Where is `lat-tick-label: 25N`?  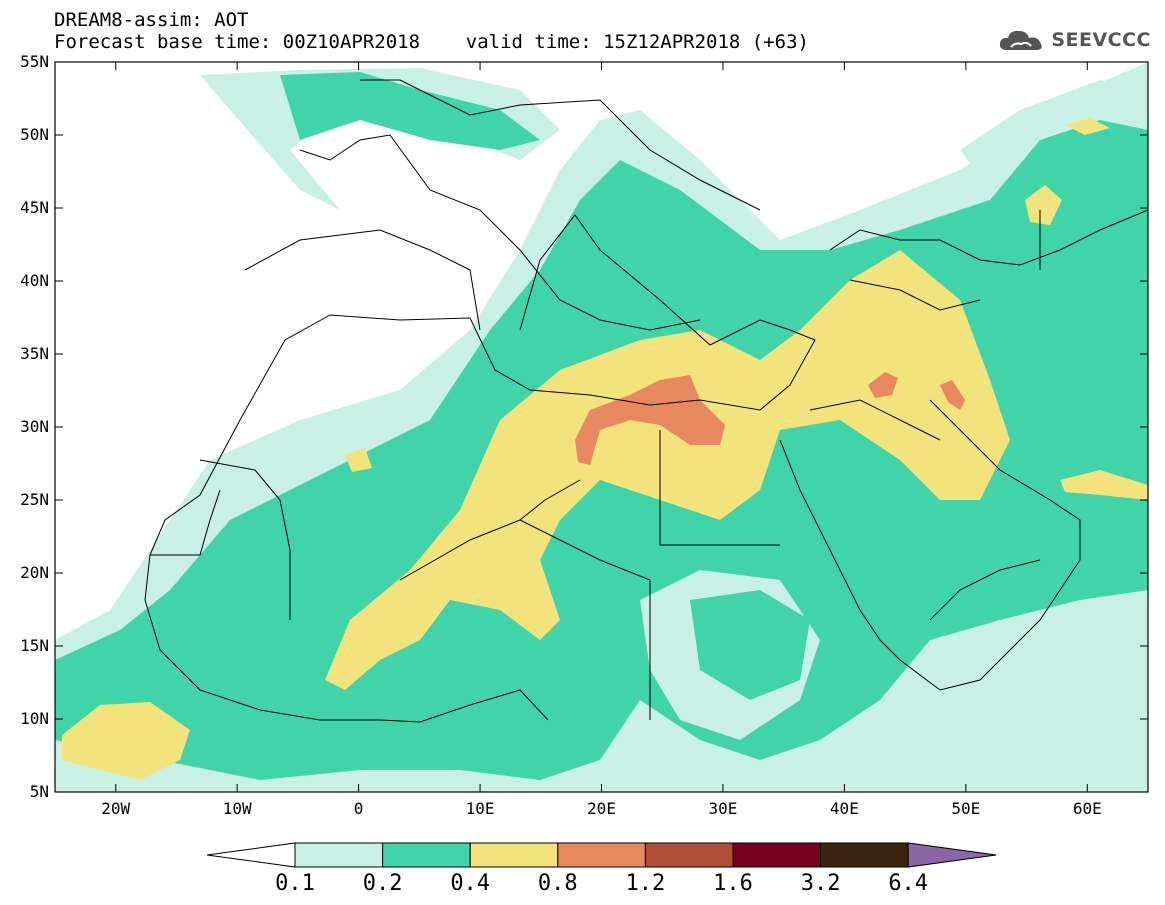 lat-tick-label: 25N is located at coordinates (34, 499).